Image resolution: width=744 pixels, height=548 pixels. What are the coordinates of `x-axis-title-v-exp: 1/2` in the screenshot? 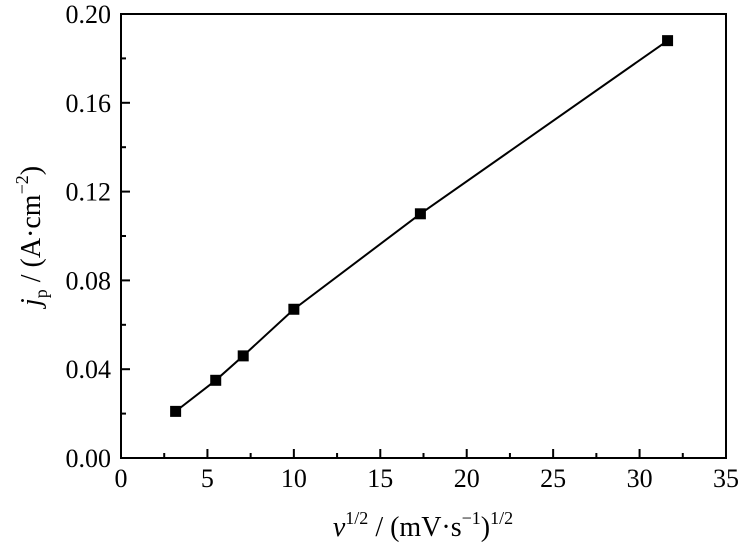 It's located at (356, 518).